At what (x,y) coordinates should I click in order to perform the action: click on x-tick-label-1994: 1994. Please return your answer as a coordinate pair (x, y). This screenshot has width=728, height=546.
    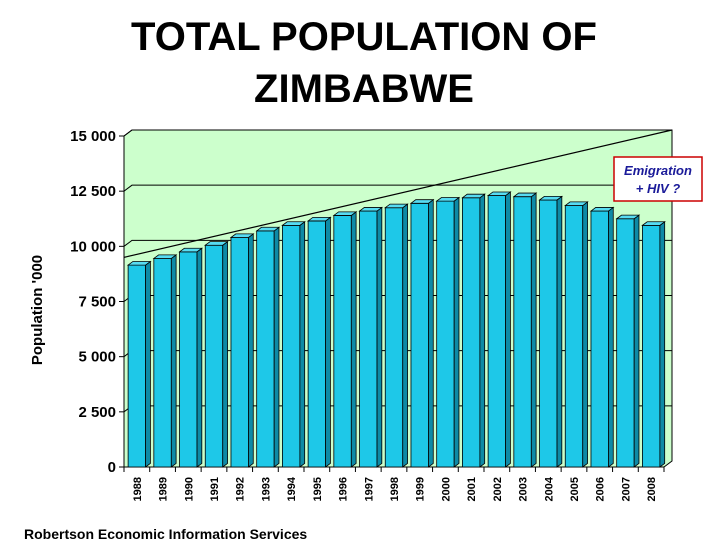
    Looking at the image, I should click on (292, 488).